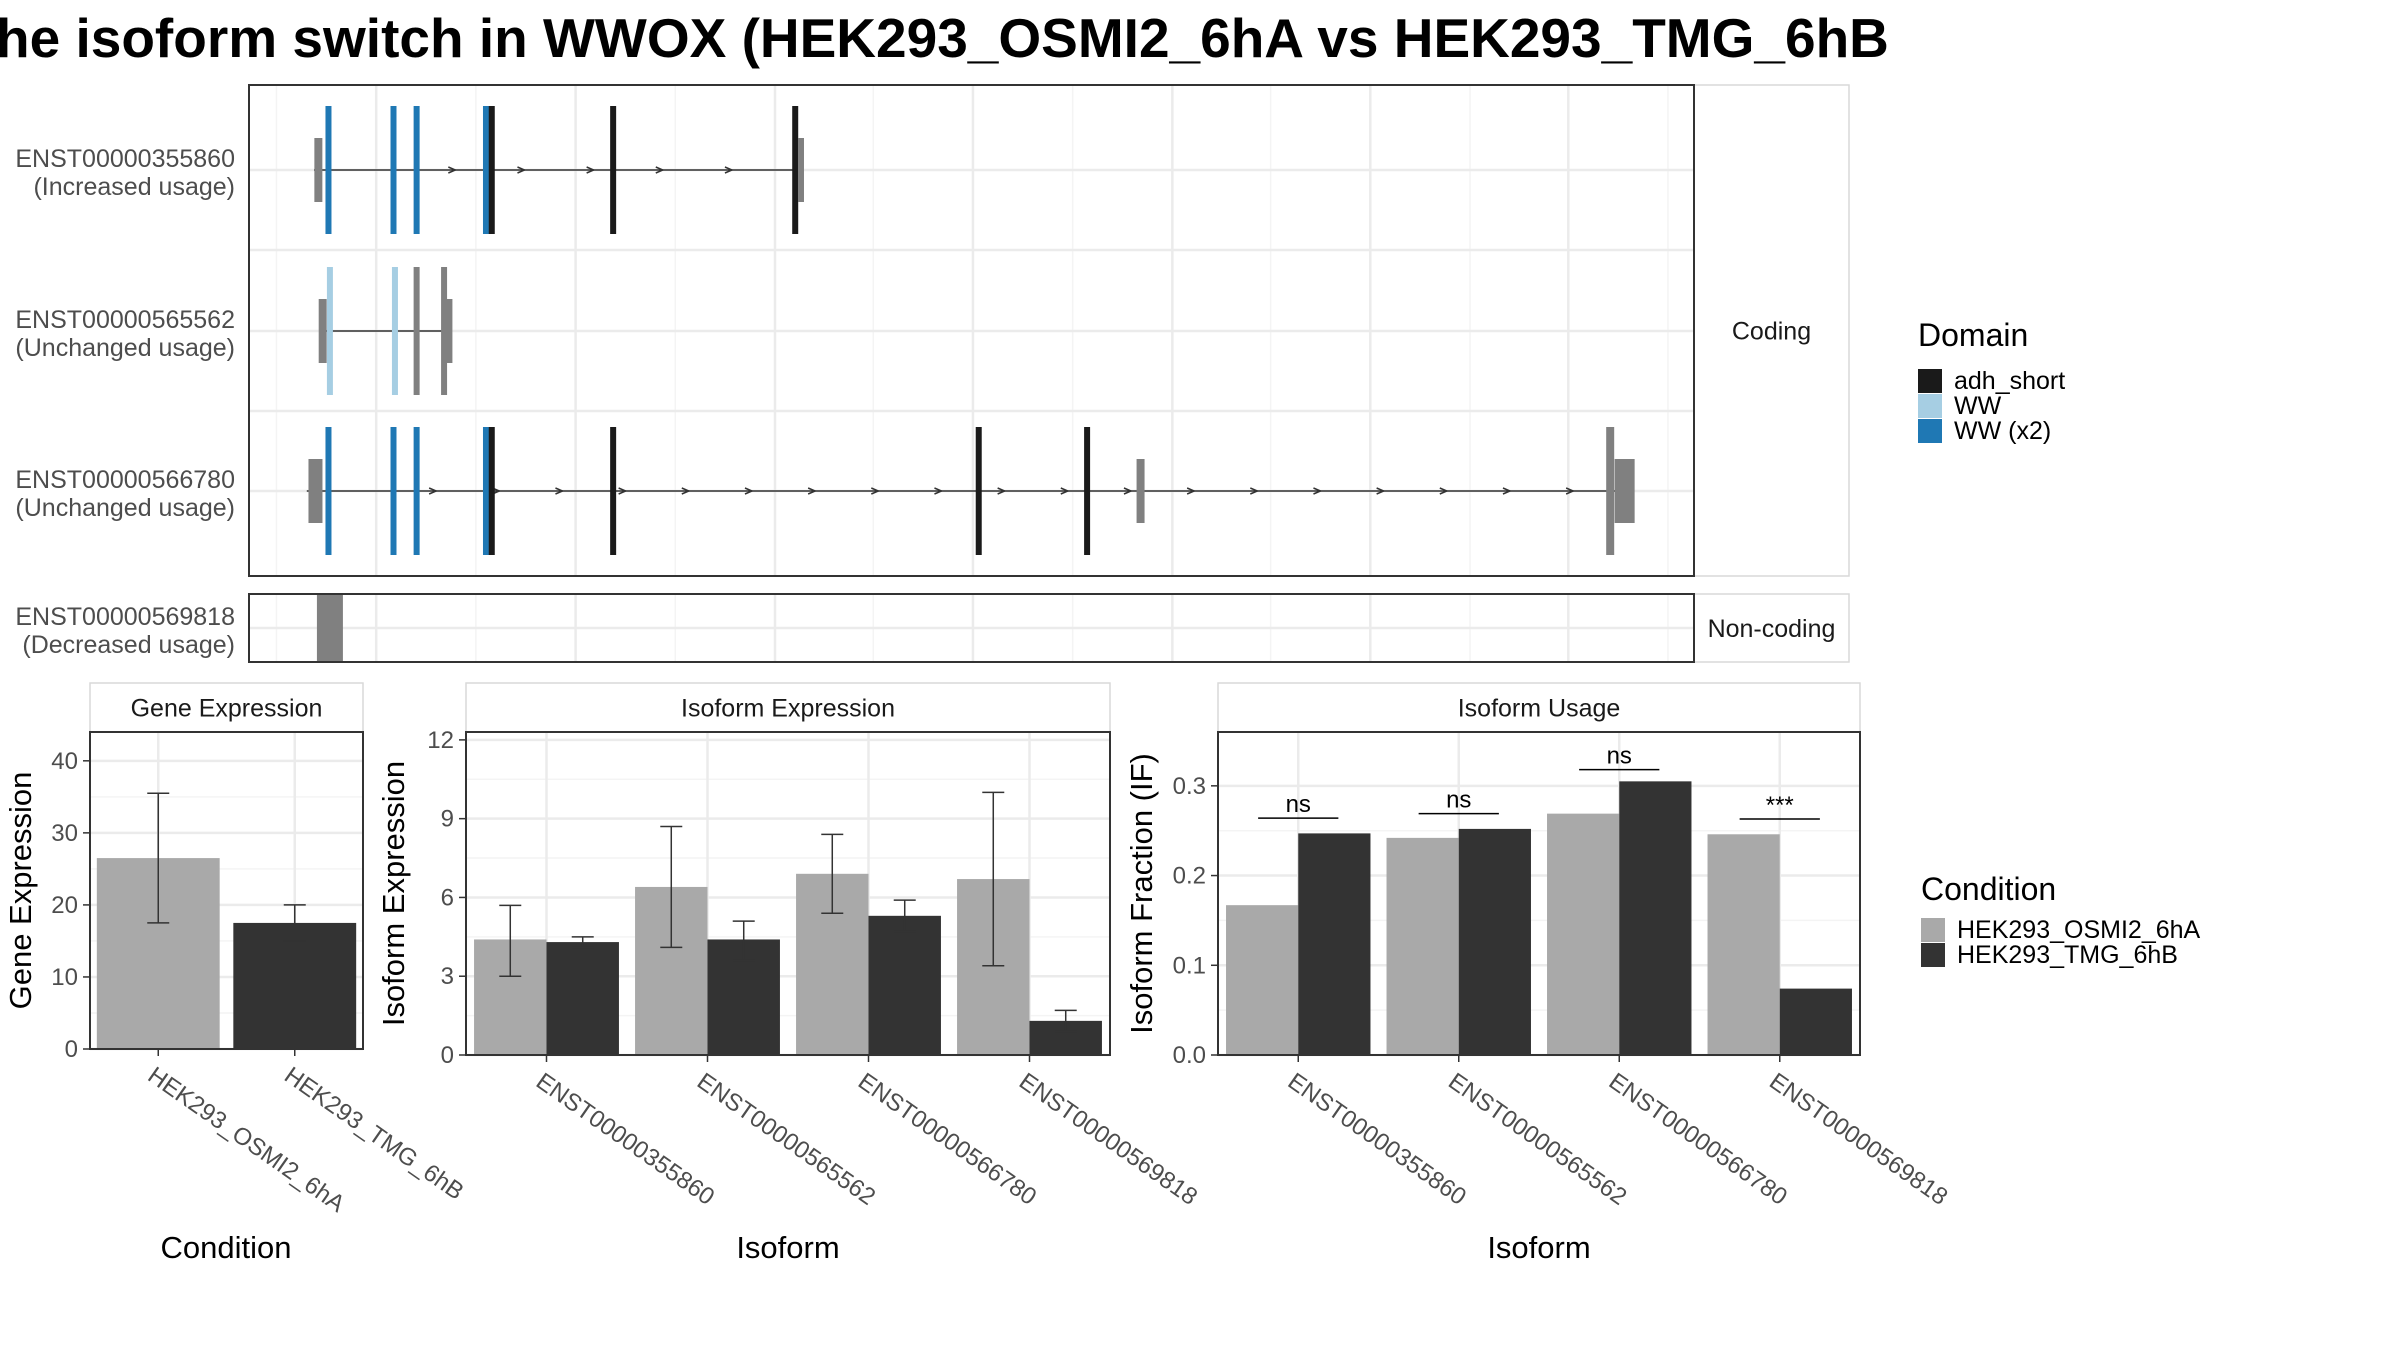 The height and width of the screenshot is (1350, 2400). What do you see at coordinates (64, 977) in the screenshot?
I see `y-tick-label: 10` at bounding box center [64, 977].